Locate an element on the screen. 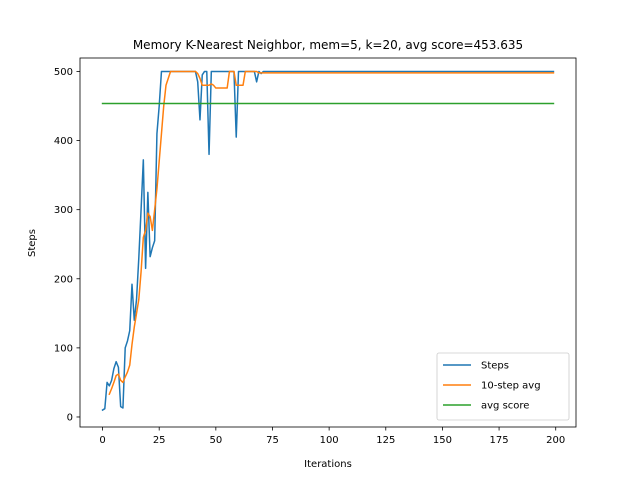 The height and width of the screenshot is (480, 640). y-tick-label: 0 is located at coordinates (70, 417).